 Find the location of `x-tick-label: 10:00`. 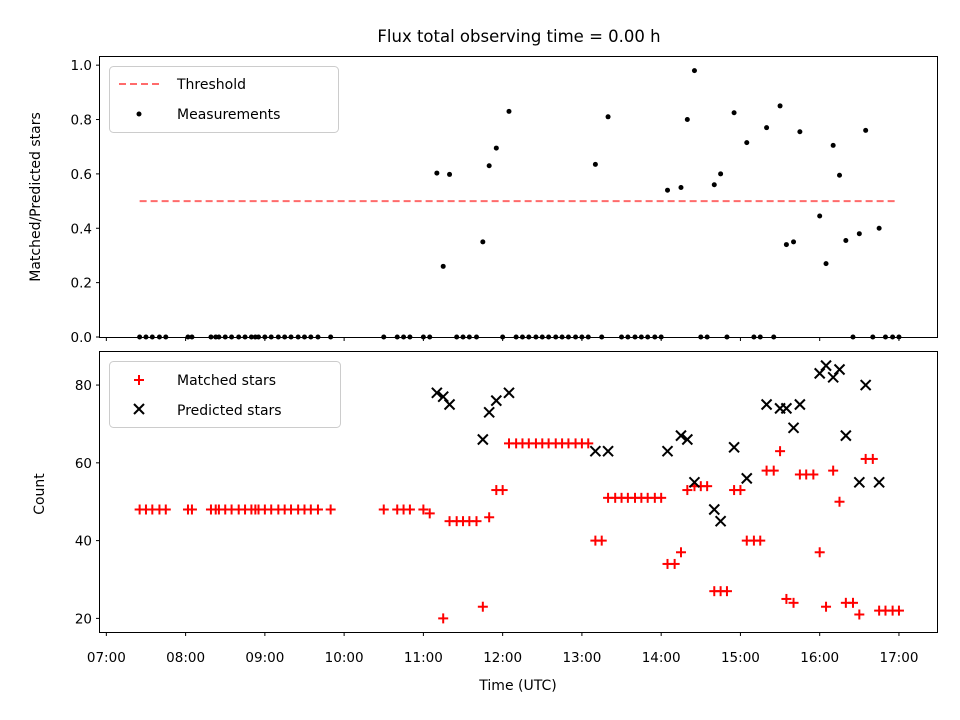

x-tick-label: 10:00 is located at coordinates (344, 658).